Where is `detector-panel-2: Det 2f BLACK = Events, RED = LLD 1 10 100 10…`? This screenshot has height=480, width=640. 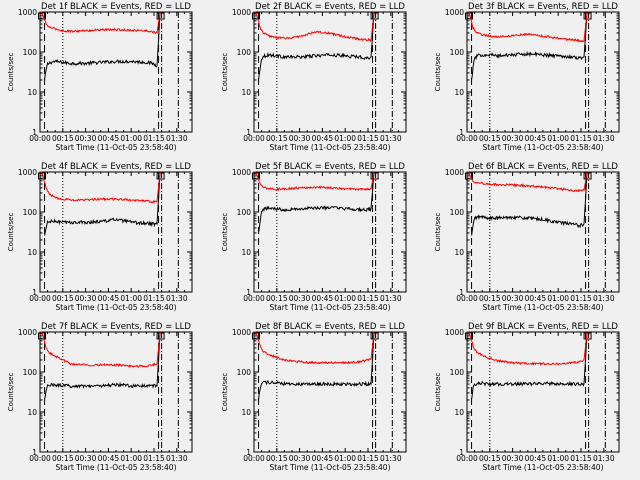 detector-panel-2: Det 2f BLACK = Events, RED = LLD 1 10 100 10… is located at coordinates (314, 77).